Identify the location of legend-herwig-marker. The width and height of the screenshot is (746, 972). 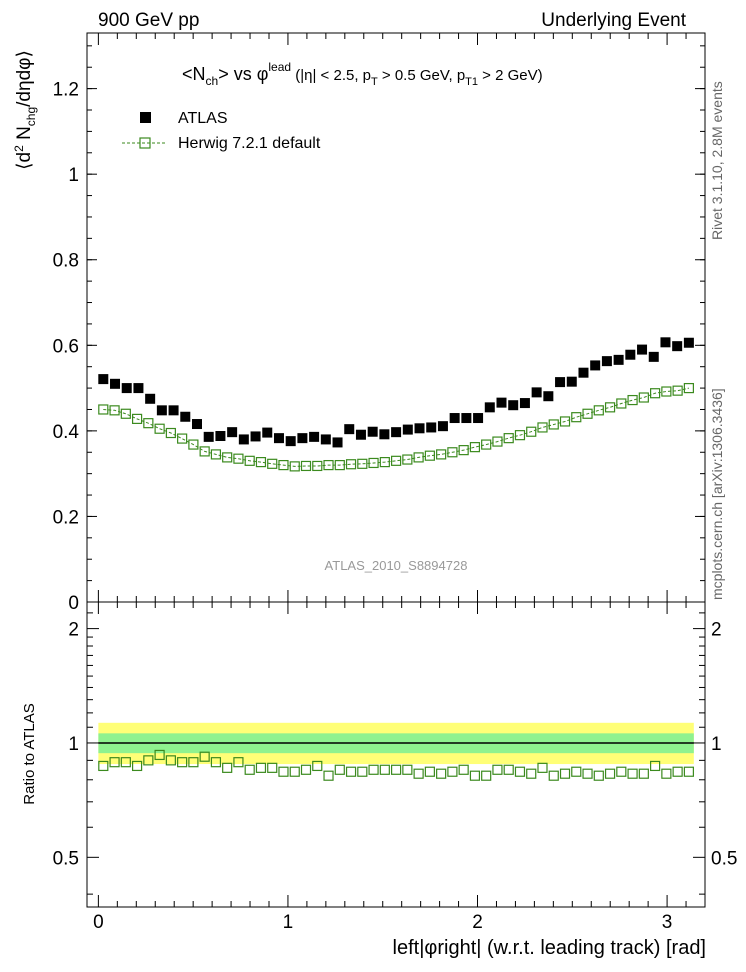
(145, 143).